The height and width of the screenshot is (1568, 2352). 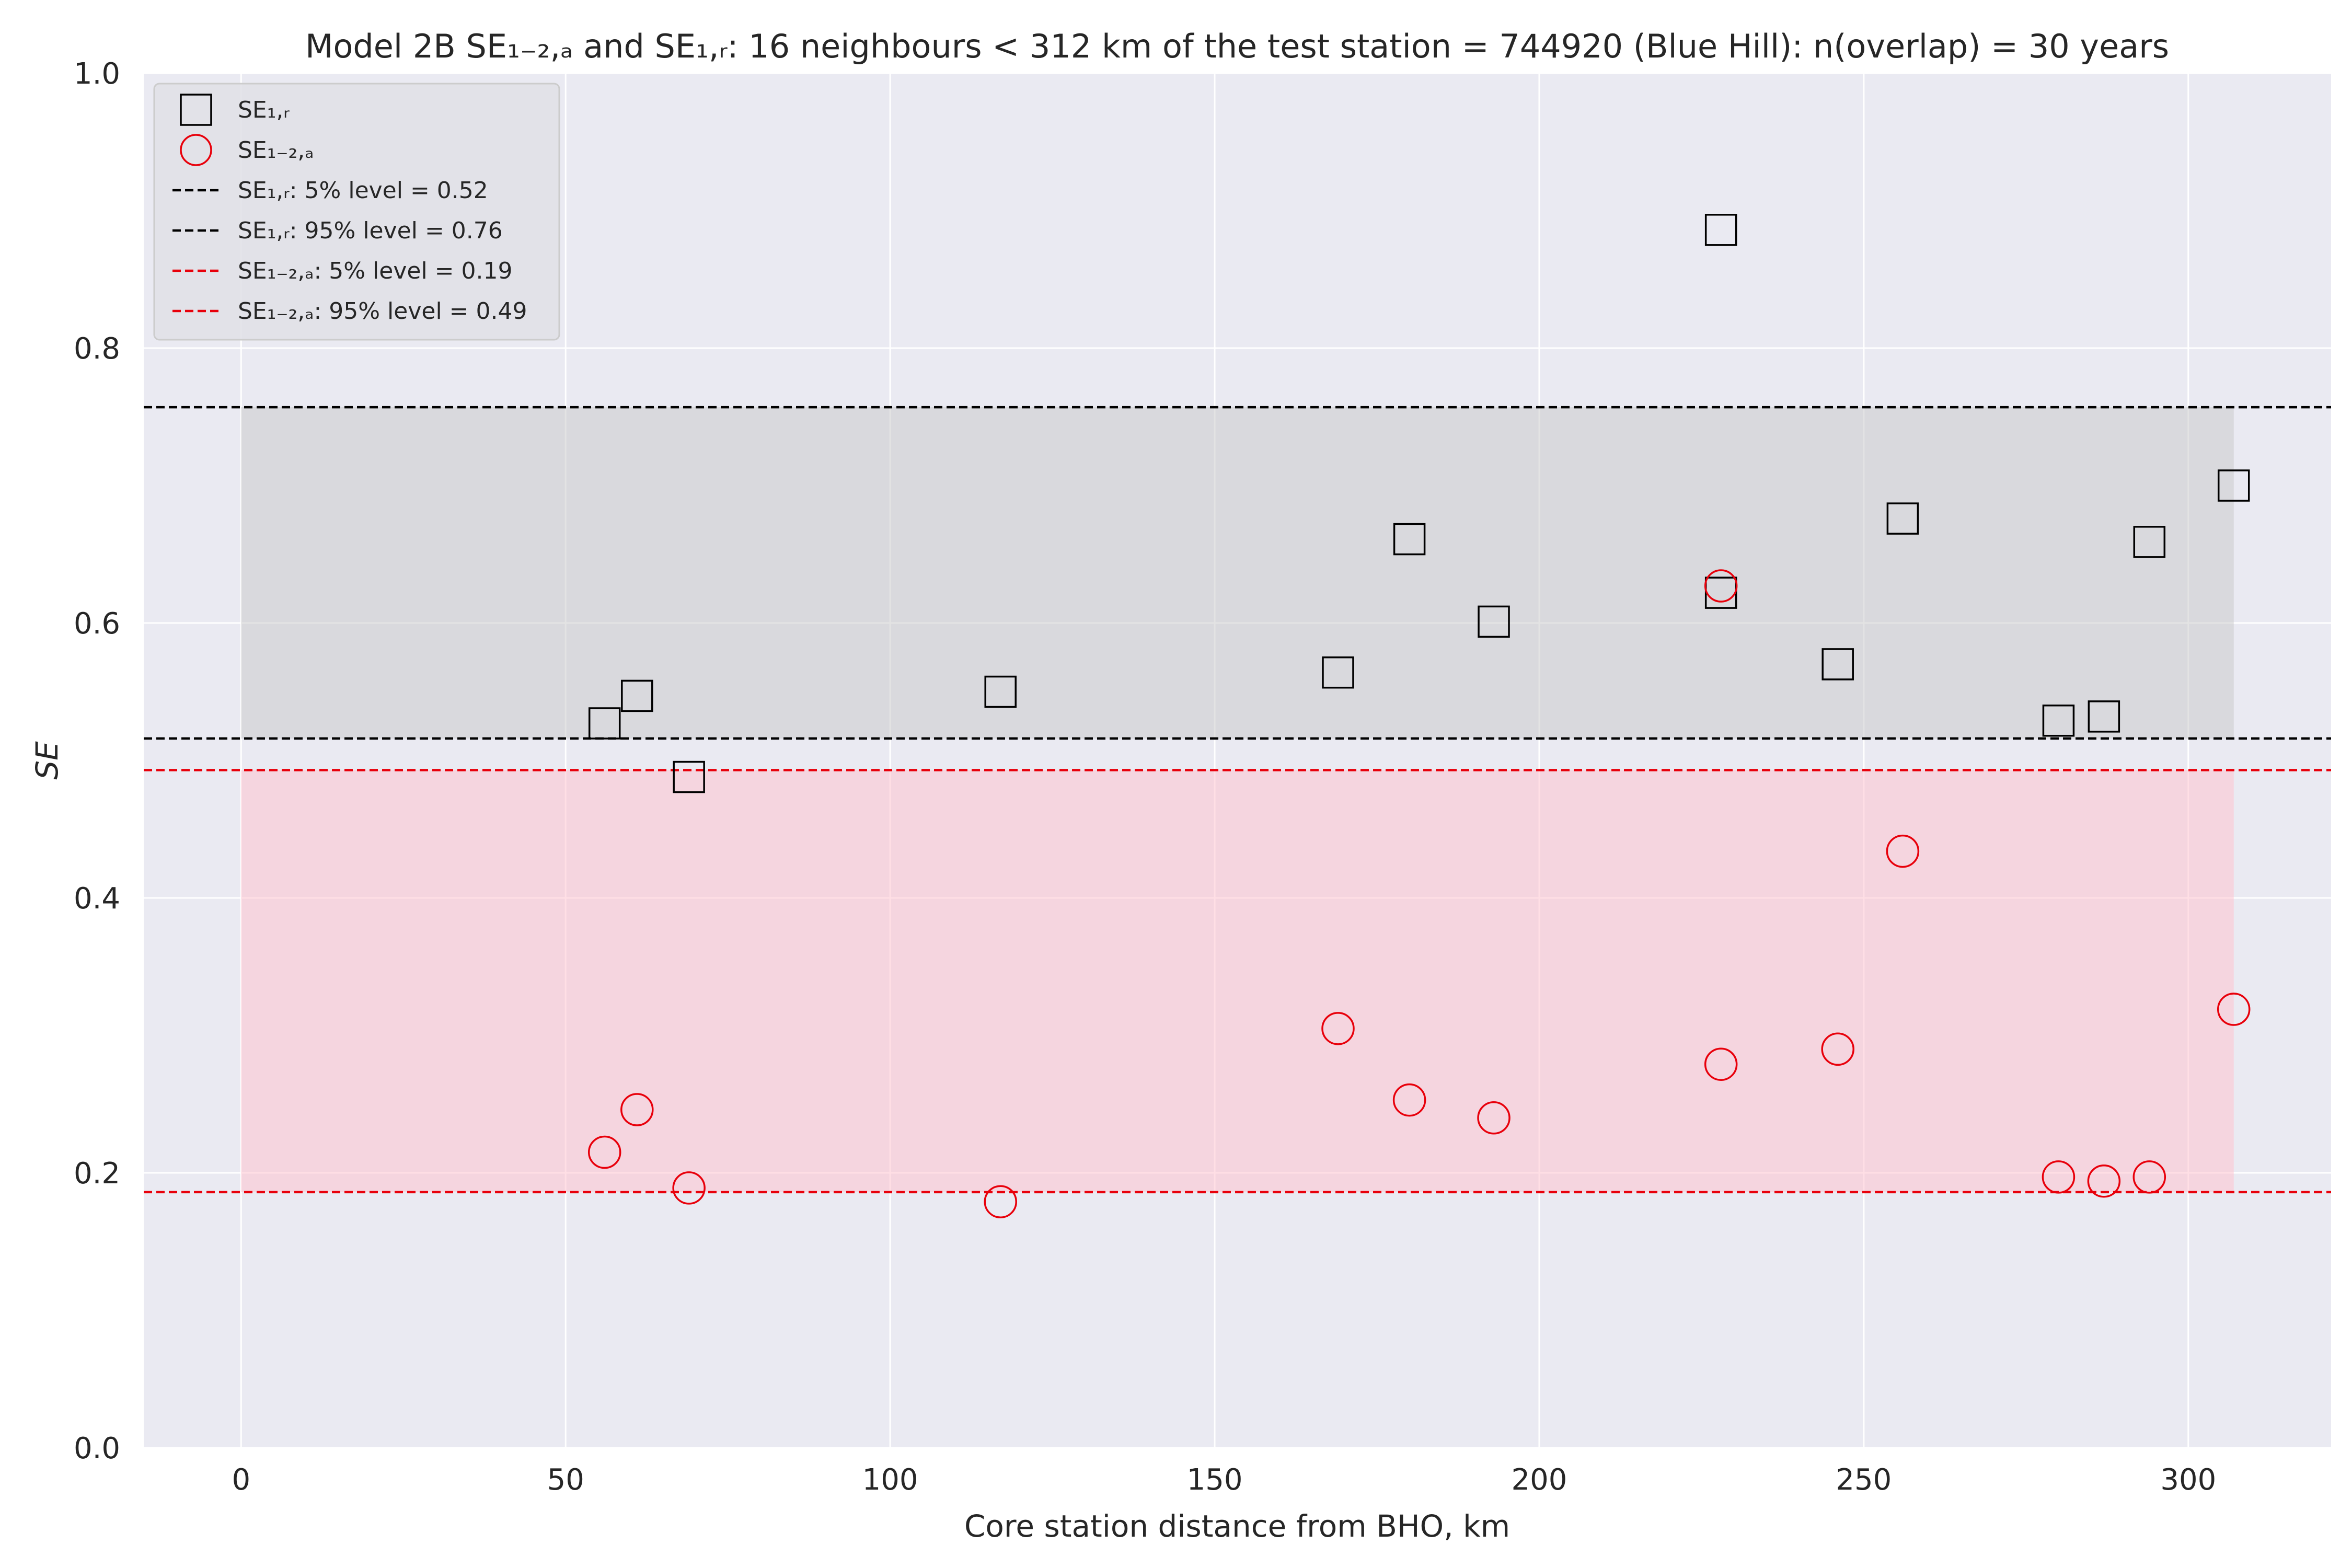 What do you see at coordinates (370, 230) in the screenshot?
I see `legend-label: SE₁,ᵣ: 95% level = 0.76` at bounding box center [370, 230].